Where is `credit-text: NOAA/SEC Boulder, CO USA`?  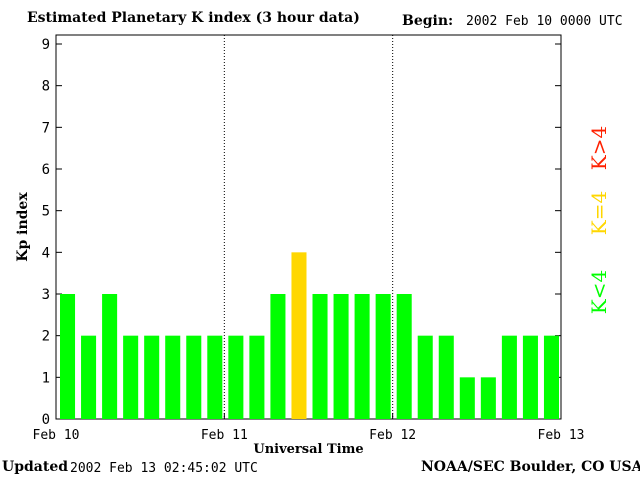 credit-text: NOAA/SEC Boulder, CO USA is located at coordinates (530, 467).